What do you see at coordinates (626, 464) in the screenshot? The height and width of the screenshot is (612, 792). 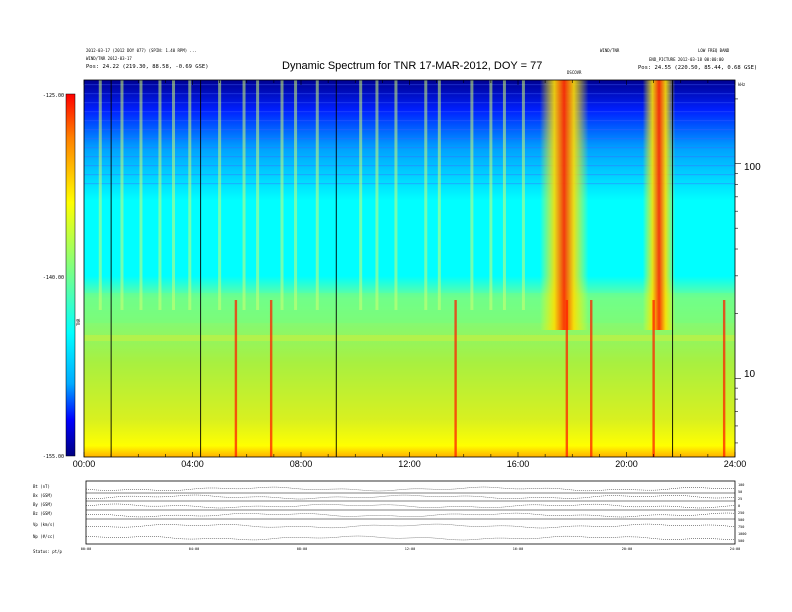 I see `x-tick-20: 20:00` at bounding box center [626, 464].